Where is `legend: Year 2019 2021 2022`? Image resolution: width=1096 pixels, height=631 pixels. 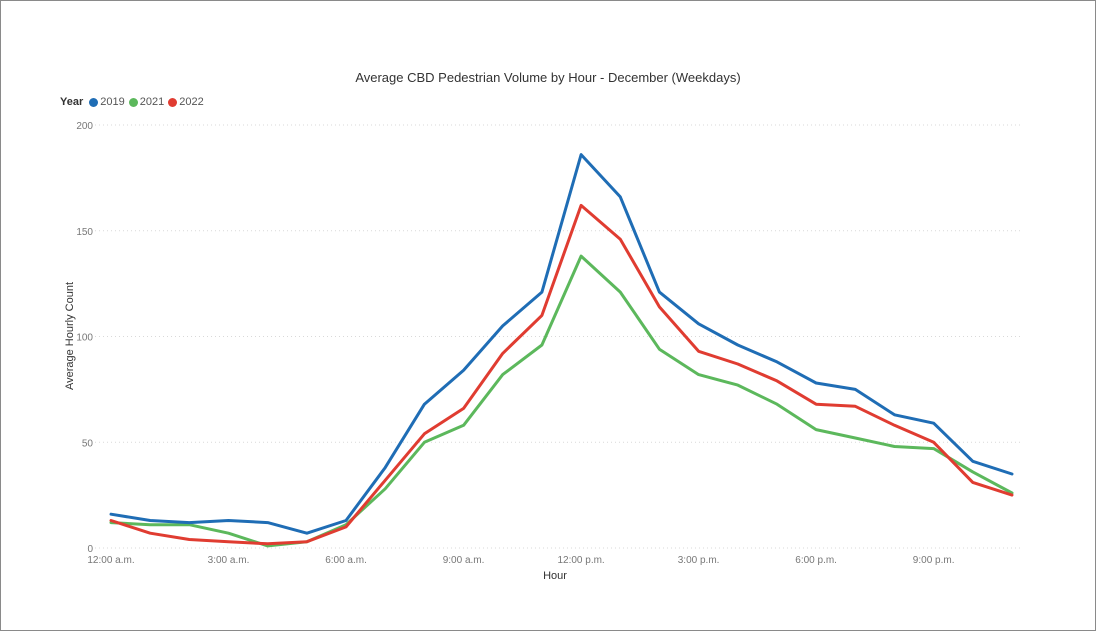
legend: Year 2019 2021 2022 is located at coordinates (134, 102).